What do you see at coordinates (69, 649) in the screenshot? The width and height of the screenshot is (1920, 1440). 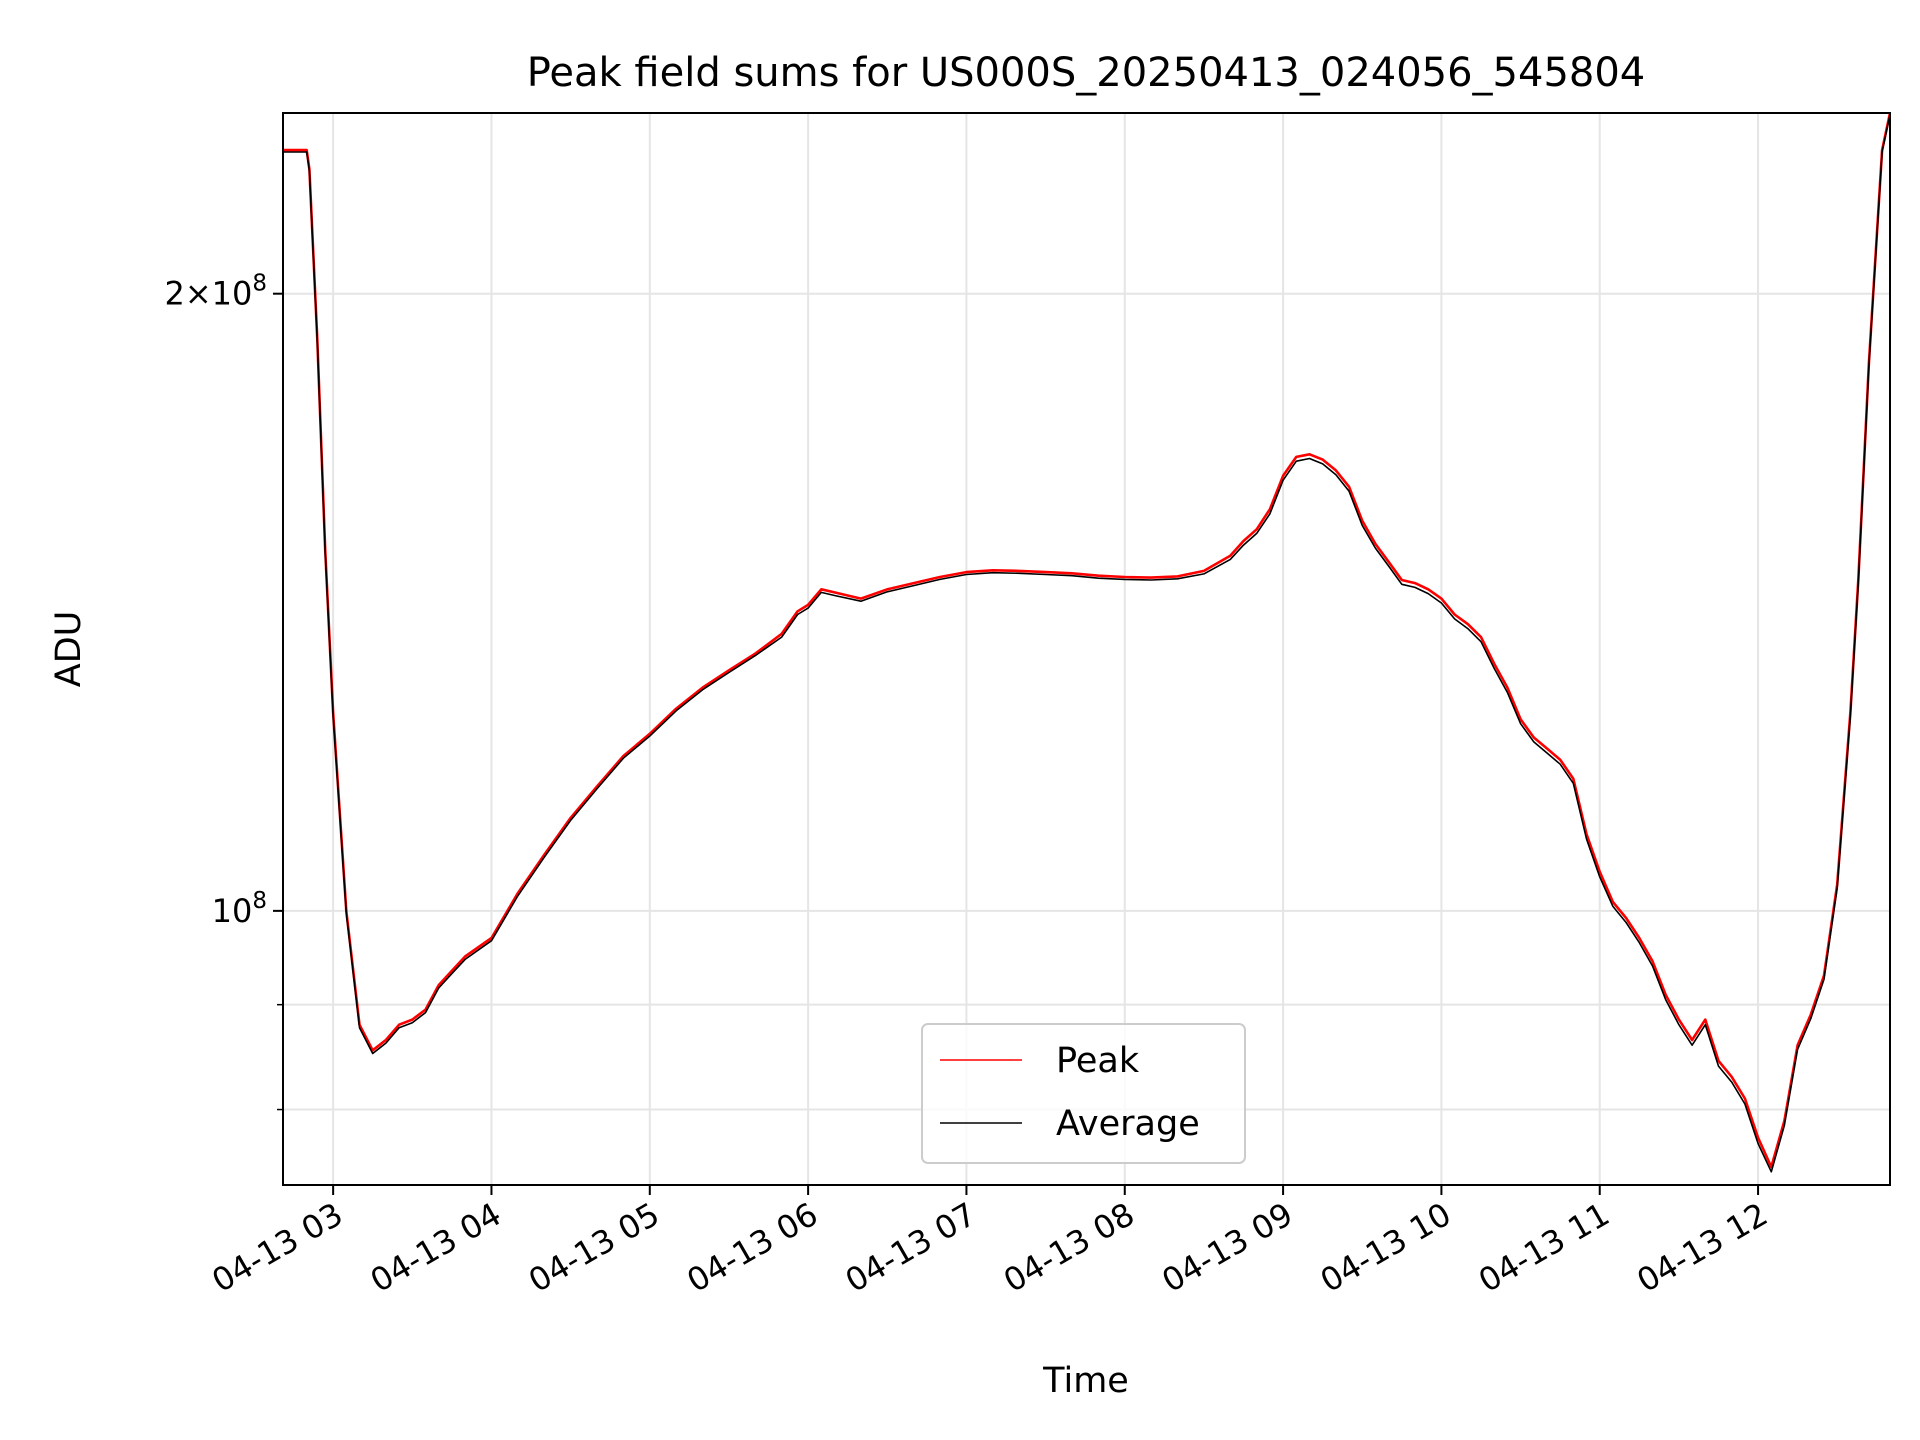 I see `y-axis-label: ADU` at bounding box center [69, 649].